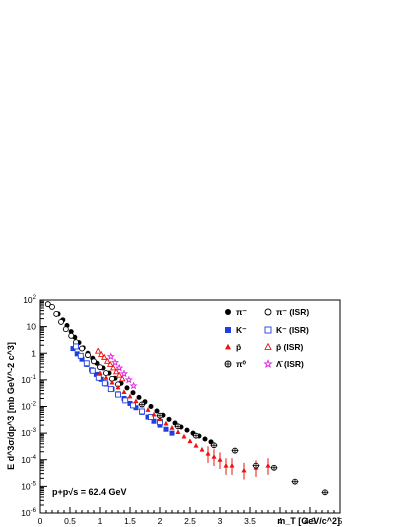  What do you see at coordinates (280, 521) in the screenshot?
I see `x-tick-label: 4` at bounding box center [280, 521].